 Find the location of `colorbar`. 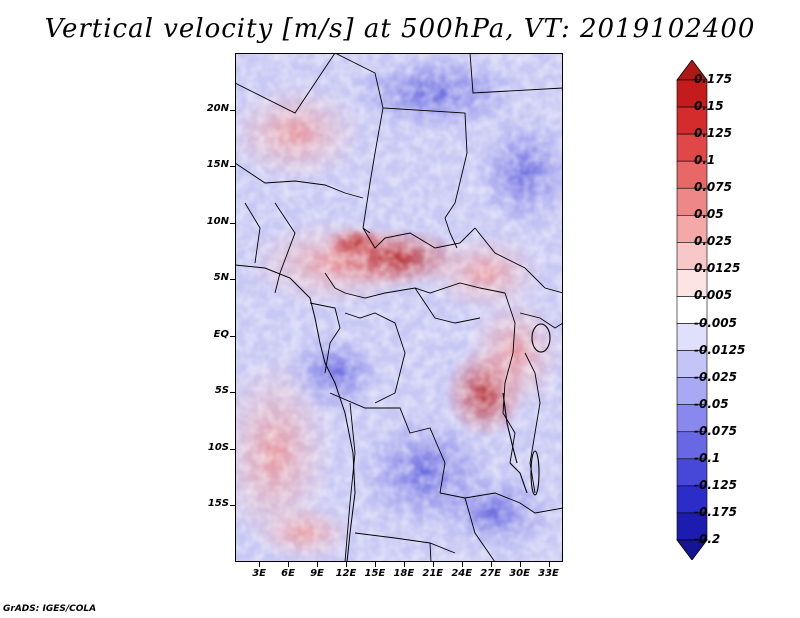

colorbar is located at coordinates (692, 310).